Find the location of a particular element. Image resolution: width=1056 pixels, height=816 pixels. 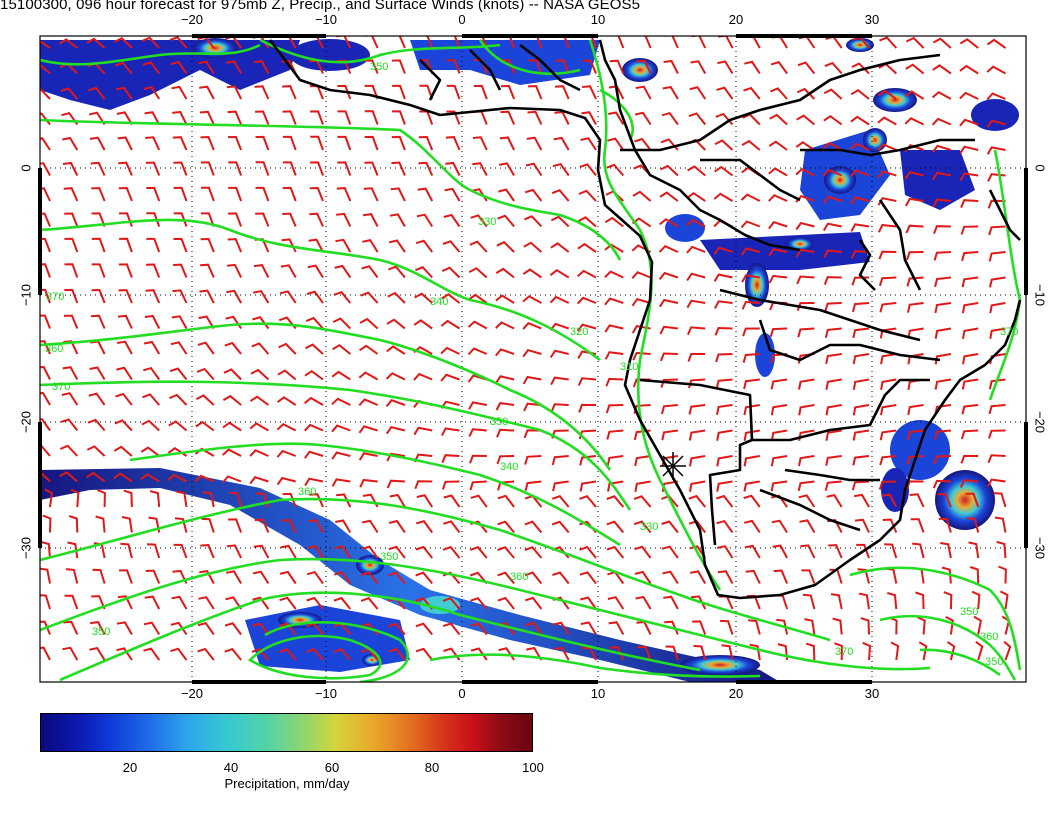

lon-tick-top: 10 is located at coordinates (598, 19).